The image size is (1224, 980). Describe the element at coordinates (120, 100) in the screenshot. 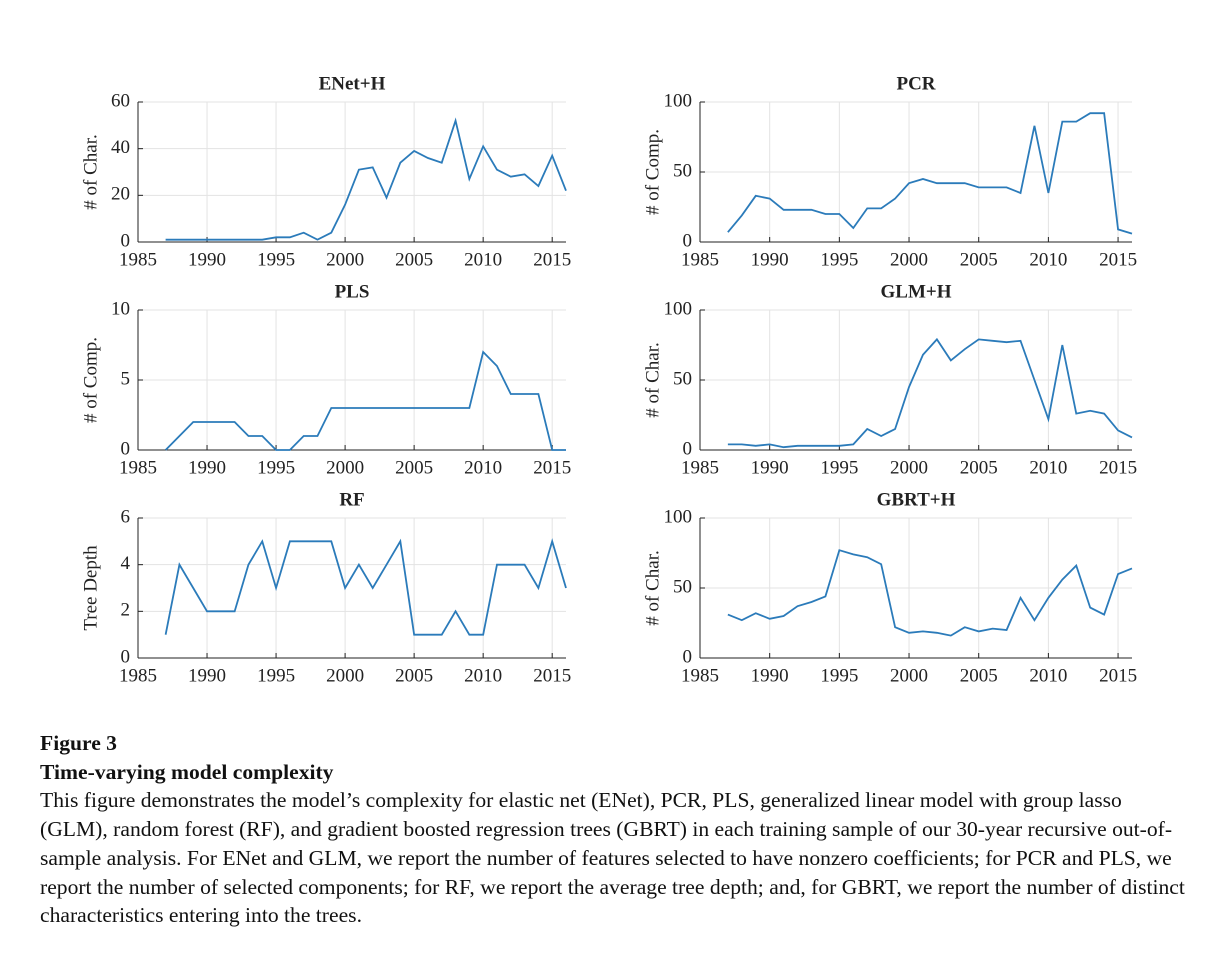

I see `y-tick-label: 60` at that location.